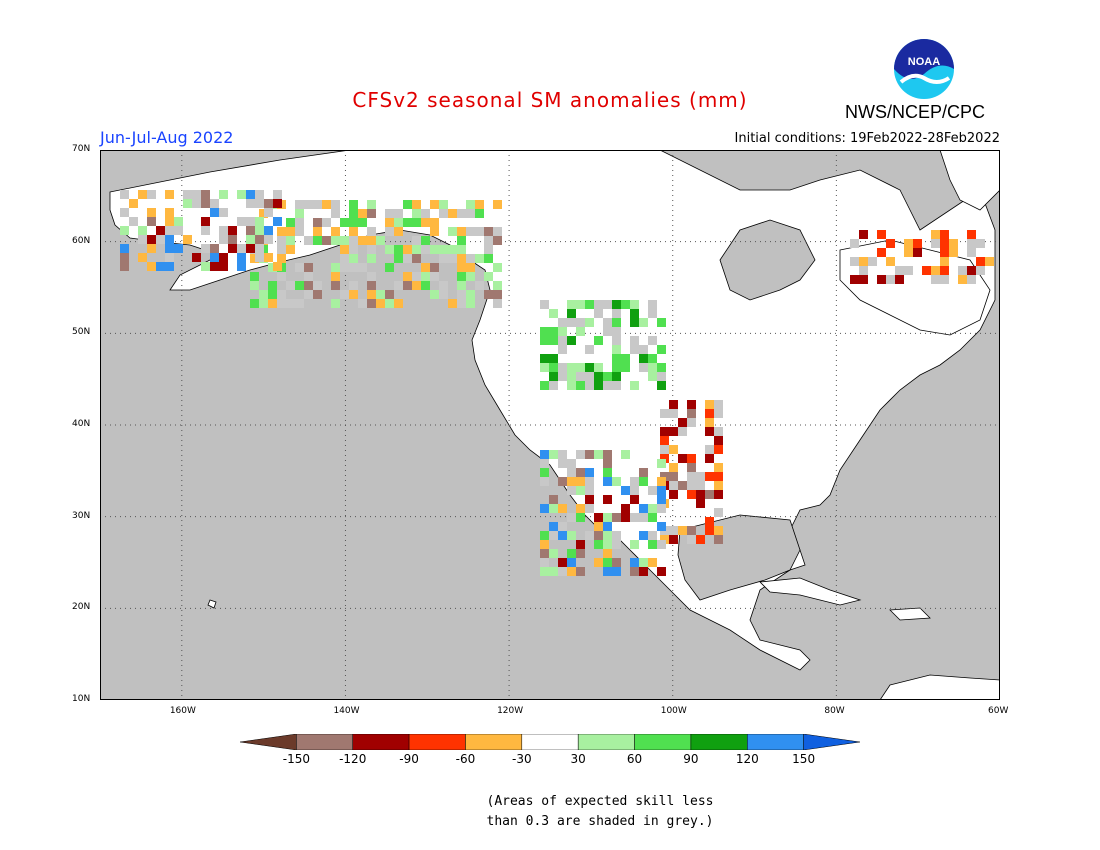  What do you see at coordinates (81, 424) in the screenshot?
I see `latitude-label: 40N` at bounding box center [81, 424].